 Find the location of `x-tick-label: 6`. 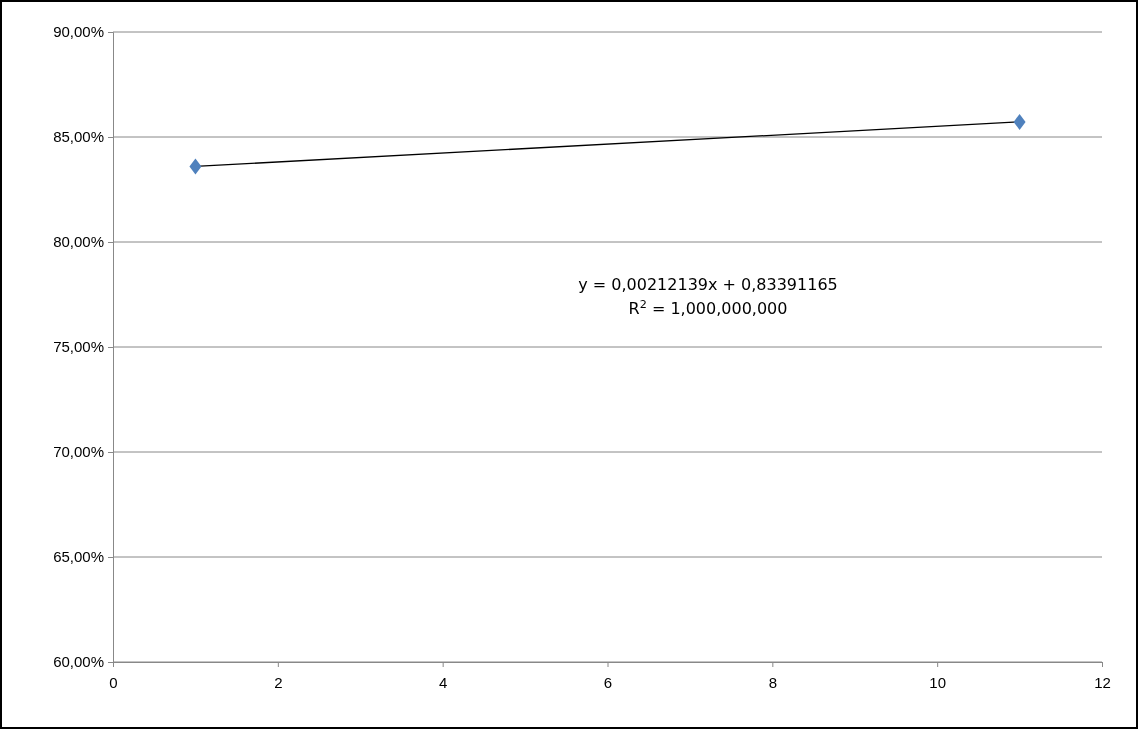

x-tick-label: 6 is located at coordinates (608, 682).